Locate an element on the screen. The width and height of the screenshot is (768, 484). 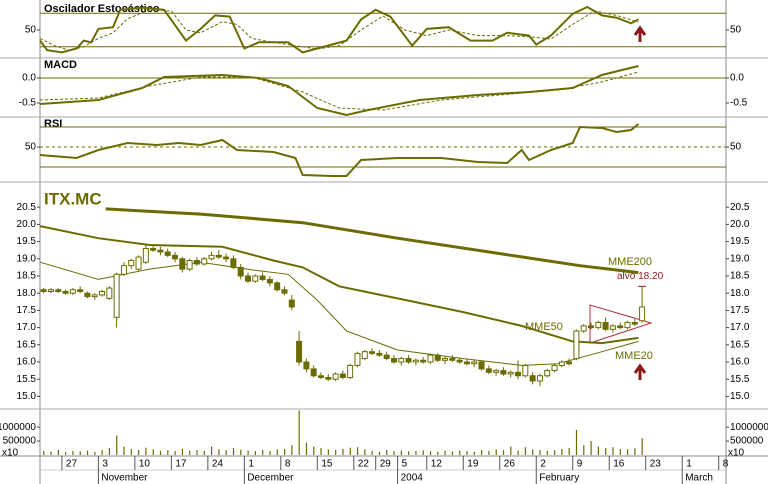
x-tick-label: 17 is located at coordinates (181, 464).